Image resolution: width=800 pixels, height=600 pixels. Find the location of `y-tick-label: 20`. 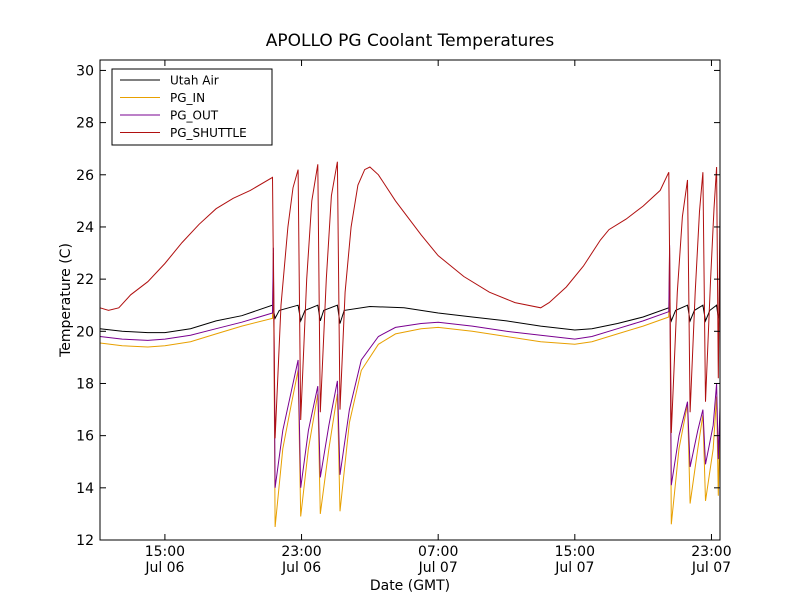

y-tick-label: 20 is located at coordinates (85, 332).